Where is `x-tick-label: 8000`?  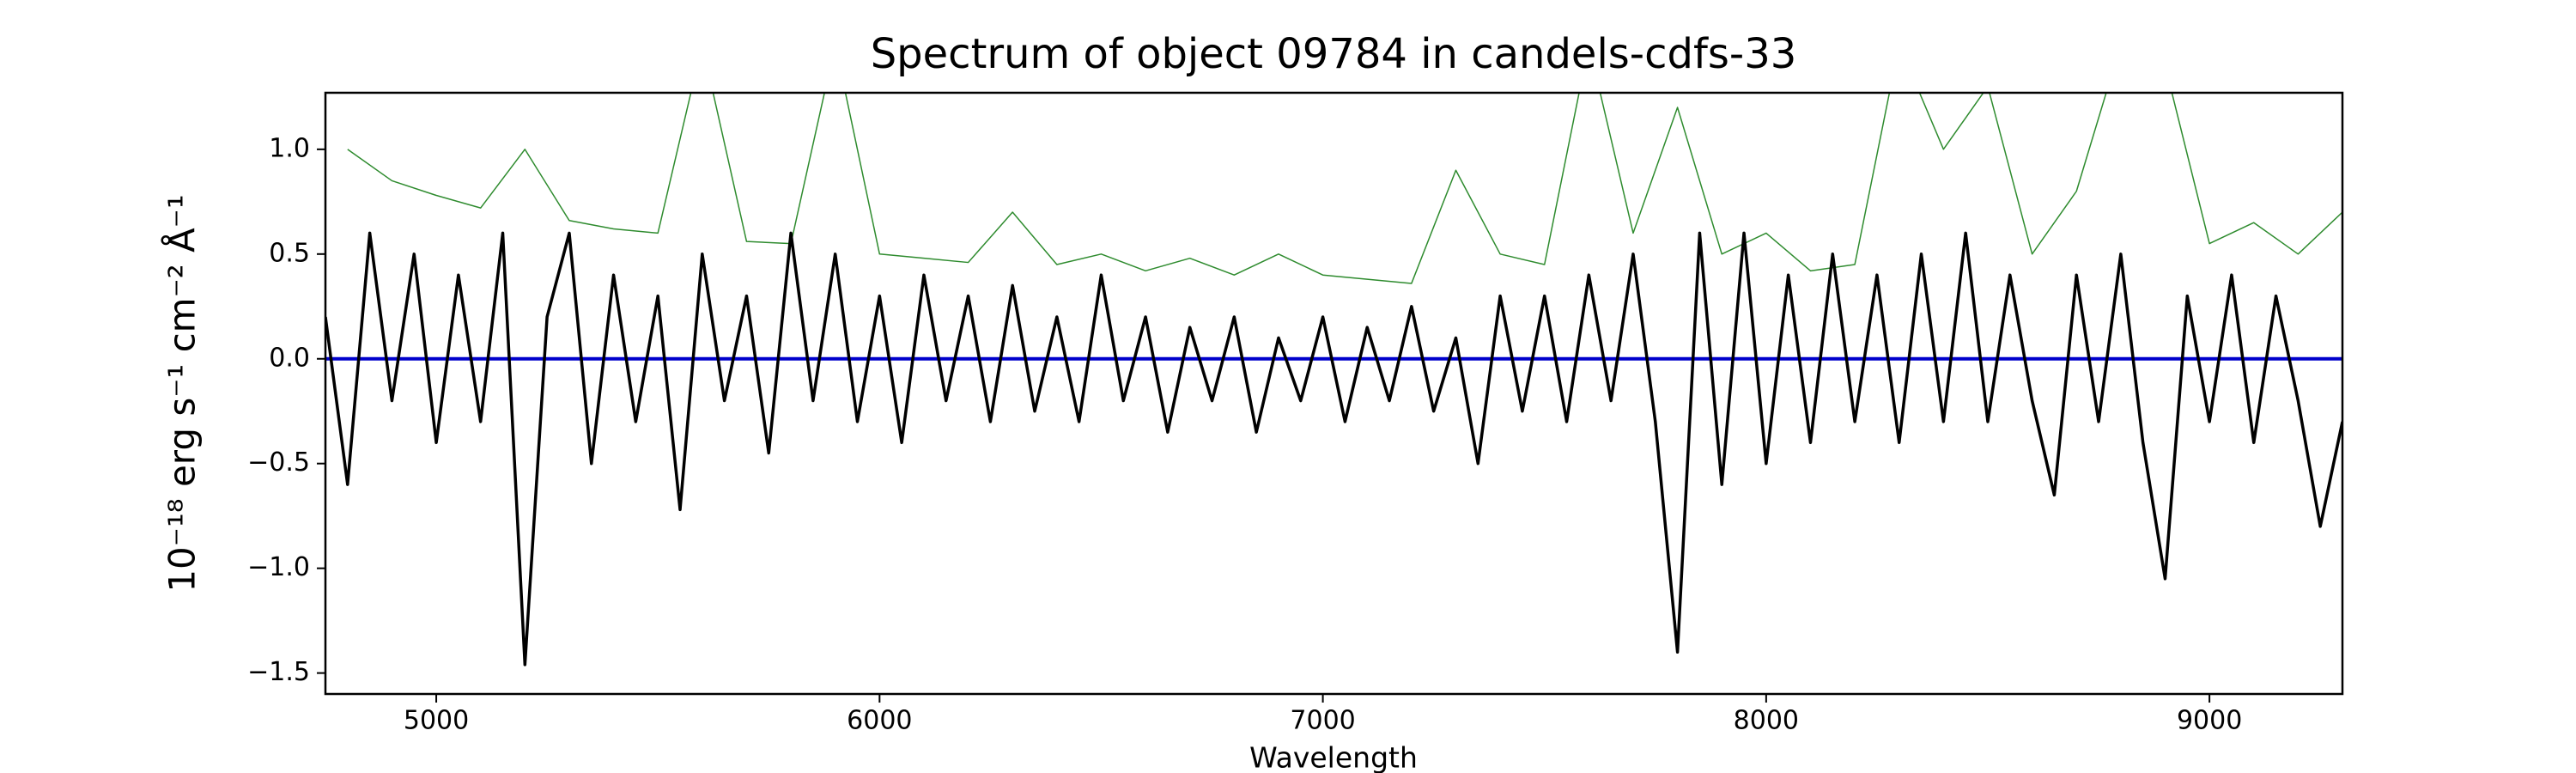 x-tick-label: 8000 is located at coordinates (1767, 721).